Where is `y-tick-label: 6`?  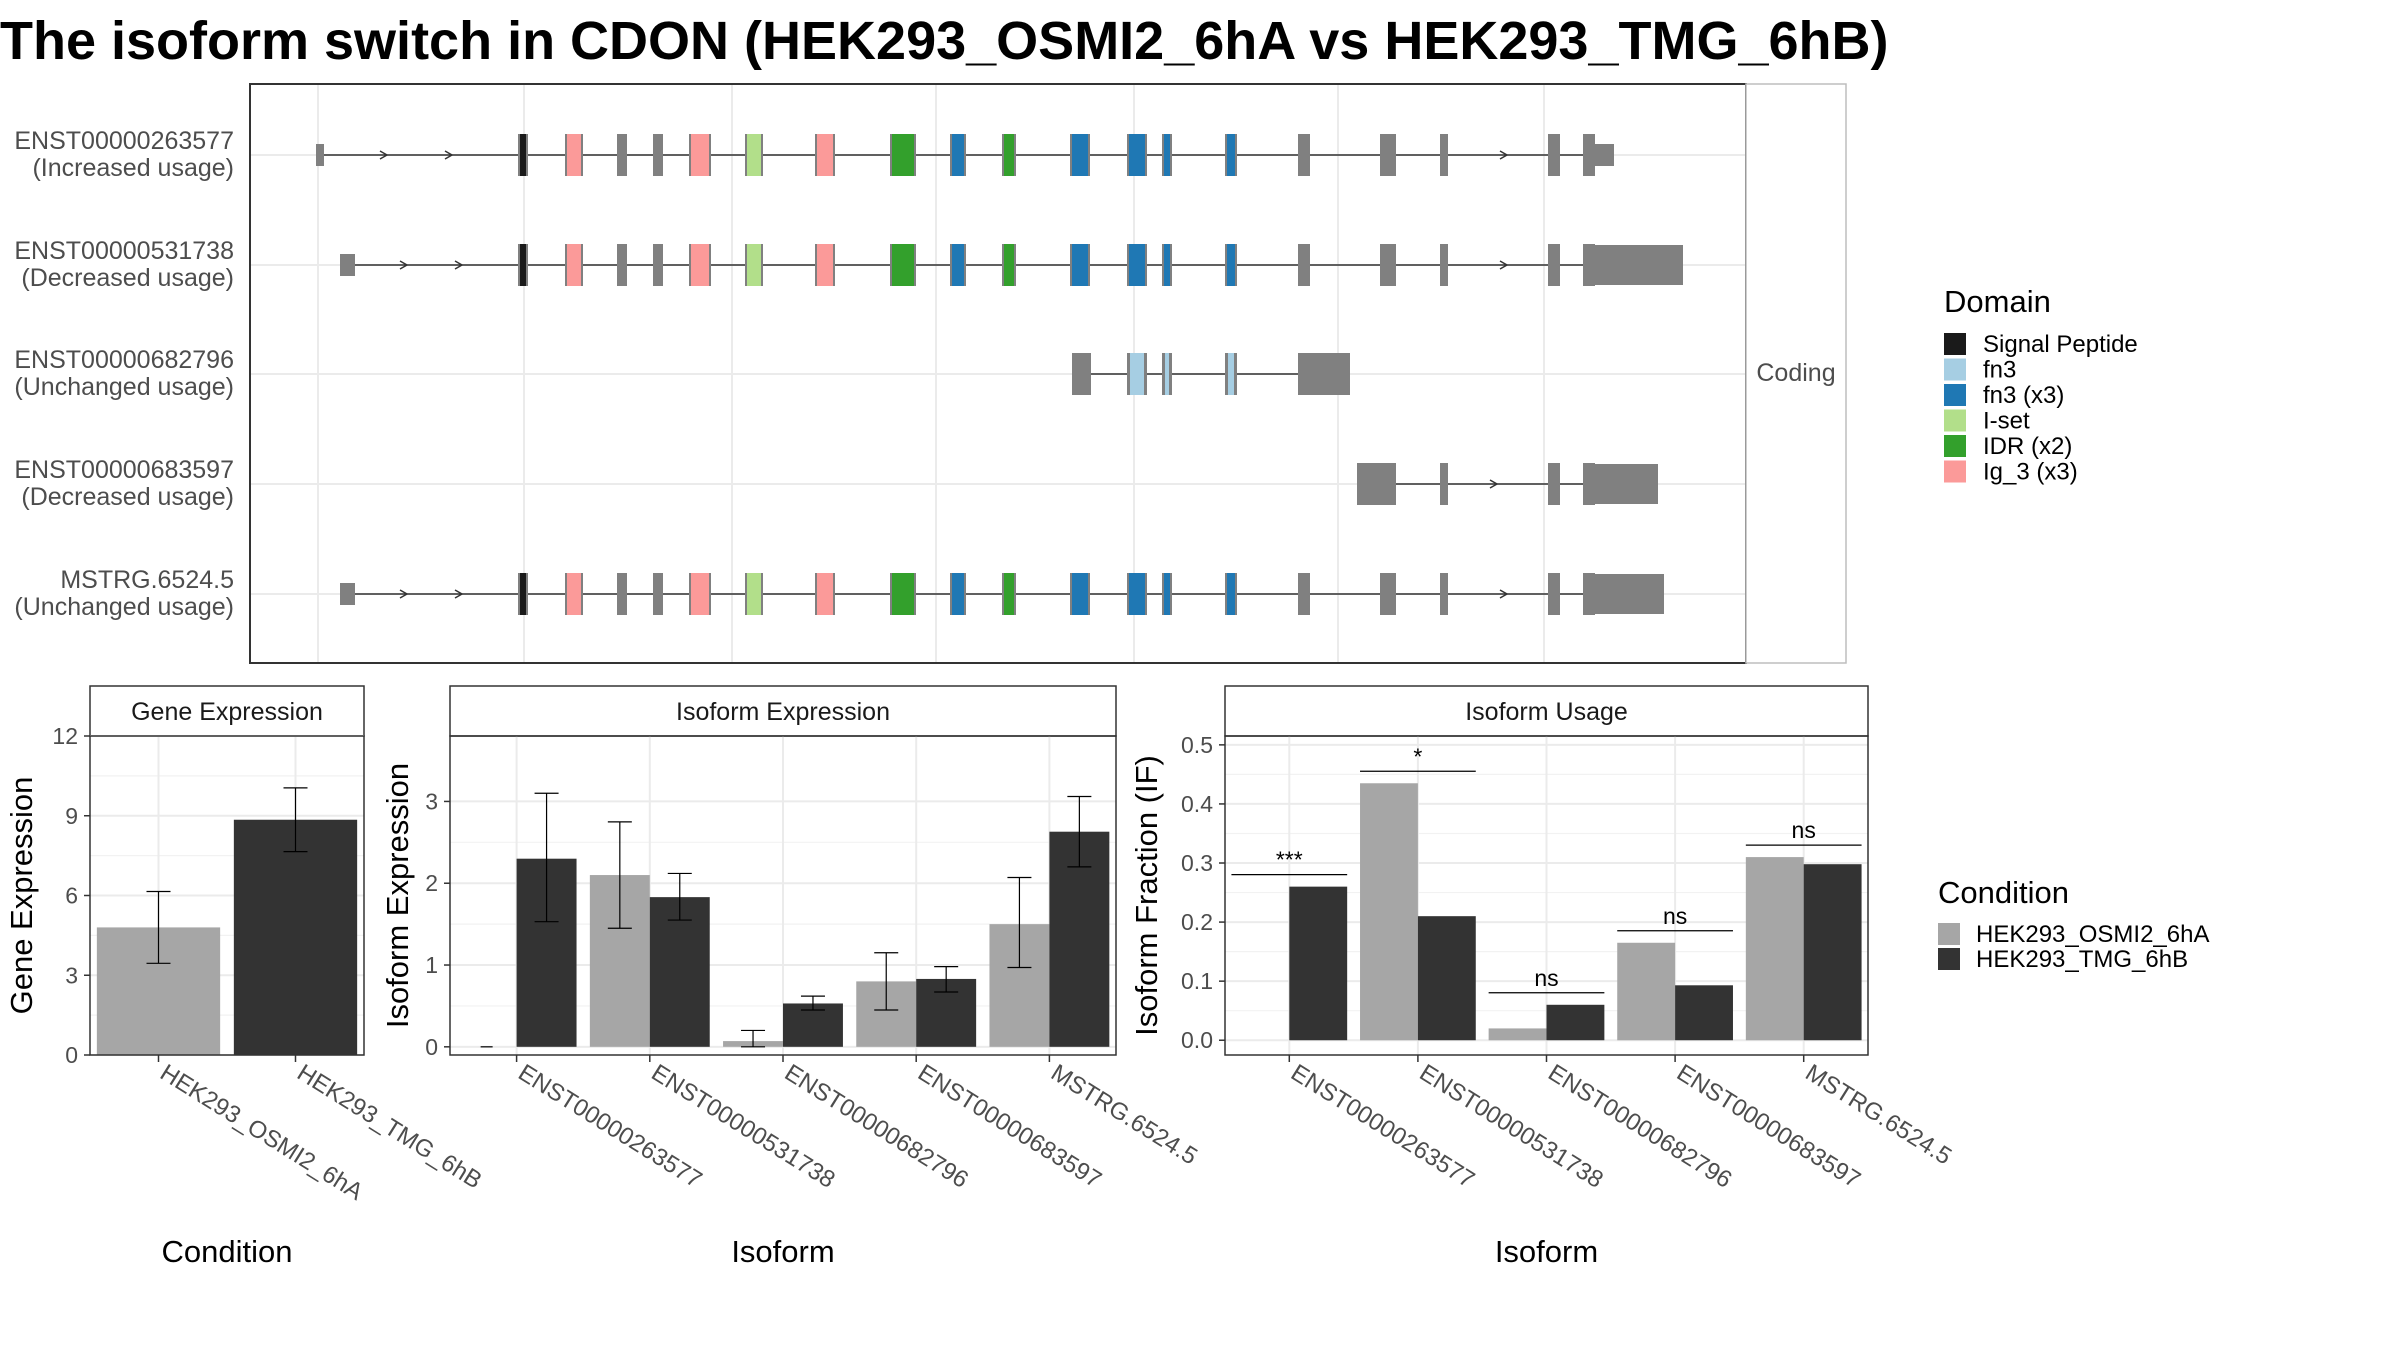
y-tick-label: 6 is located at coordinates (71, 896).